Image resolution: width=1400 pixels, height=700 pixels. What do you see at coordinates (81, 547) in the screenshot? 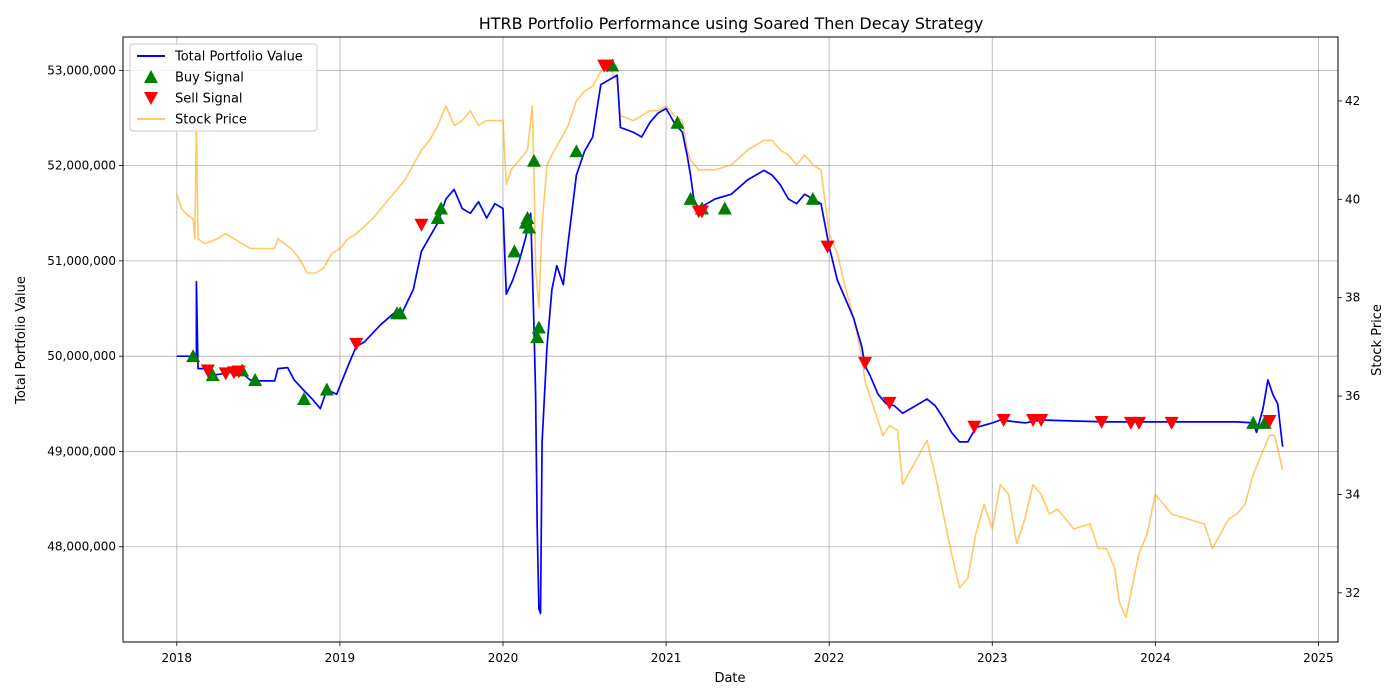
I see `y-tick-label: 48,000,000` at bounding box center [81, 547].